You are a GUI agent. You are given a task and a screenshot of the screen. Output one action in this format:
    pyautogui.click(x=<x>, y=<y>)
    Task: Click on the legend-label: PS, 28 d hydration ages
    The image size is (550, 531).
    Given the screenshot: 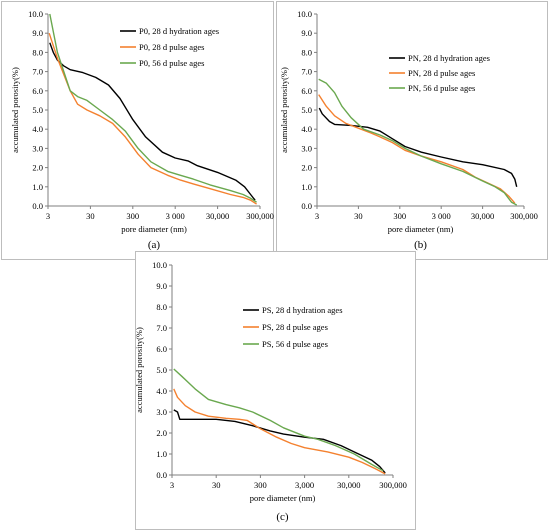 What is the action you would take?
    pyautogui.click(x=302, y=310)
    